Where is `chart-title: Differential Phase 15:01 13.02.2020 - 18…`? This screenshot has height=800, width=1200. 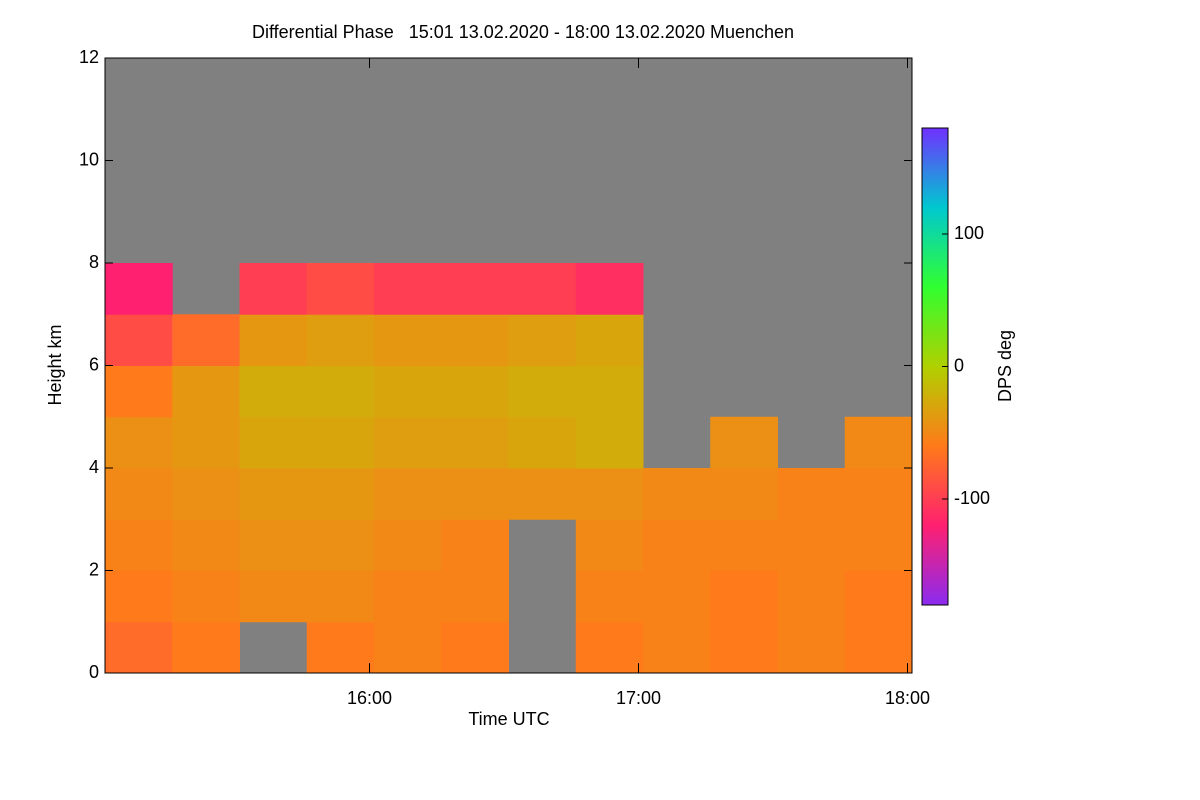 chart-title: Differential Phase 15:01 13.02.2020 - 18… is located at coordinates (523, 32).